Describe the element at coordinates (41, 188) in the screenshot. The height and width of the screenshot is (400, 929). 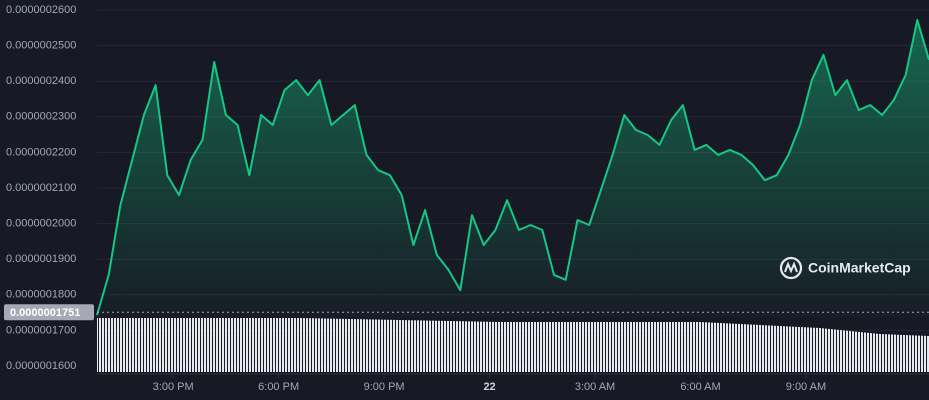
I see `y-tick-label: 0.0000002100` at that location.